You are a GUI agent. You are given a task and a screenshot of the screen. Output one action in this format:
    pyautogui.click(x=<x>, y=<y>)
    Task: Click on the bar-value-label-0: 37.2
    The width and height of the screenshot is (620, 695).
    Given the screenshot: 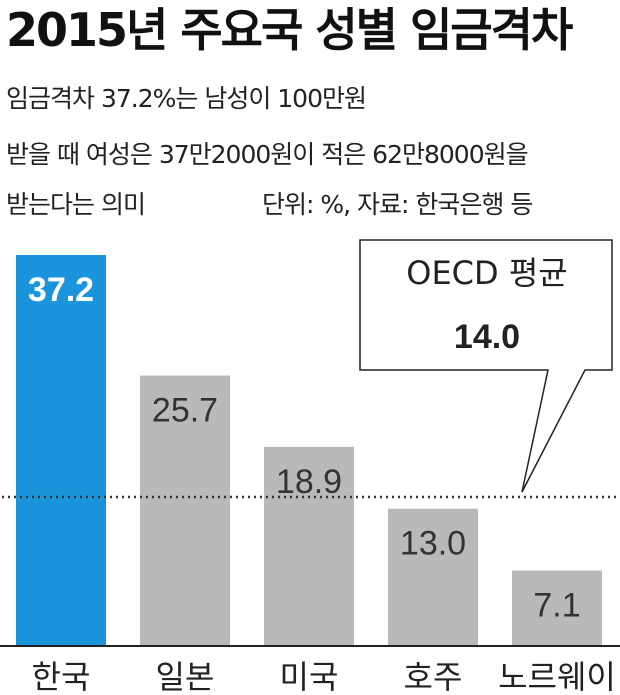 What is the action you would take?
    pyautogui.click(x=61, y=290)
    